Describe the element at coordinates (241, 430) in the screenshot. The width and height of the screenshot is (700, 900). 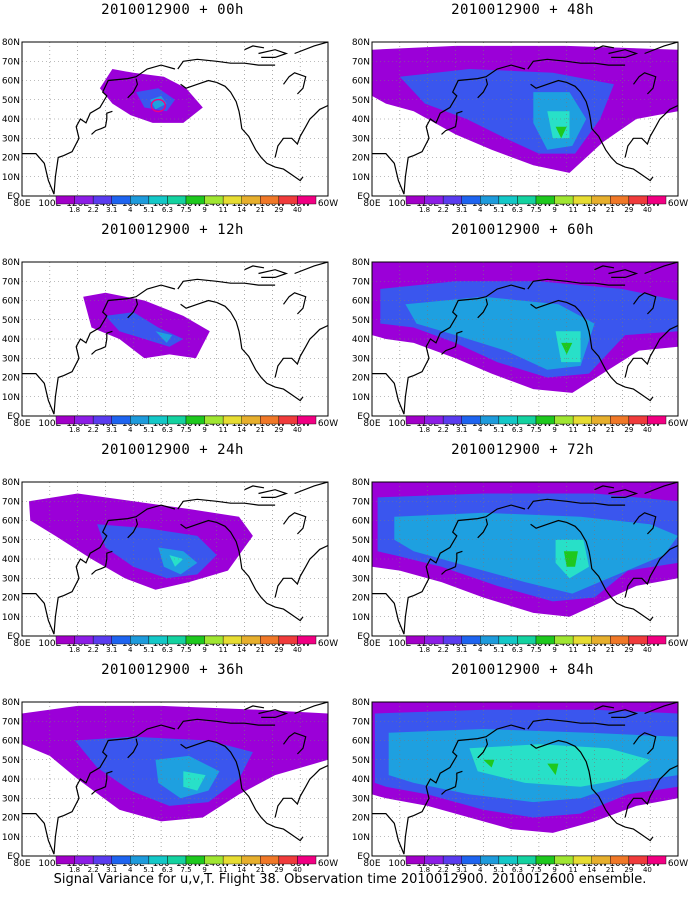
I see `colorbar-label: 14` at that location.